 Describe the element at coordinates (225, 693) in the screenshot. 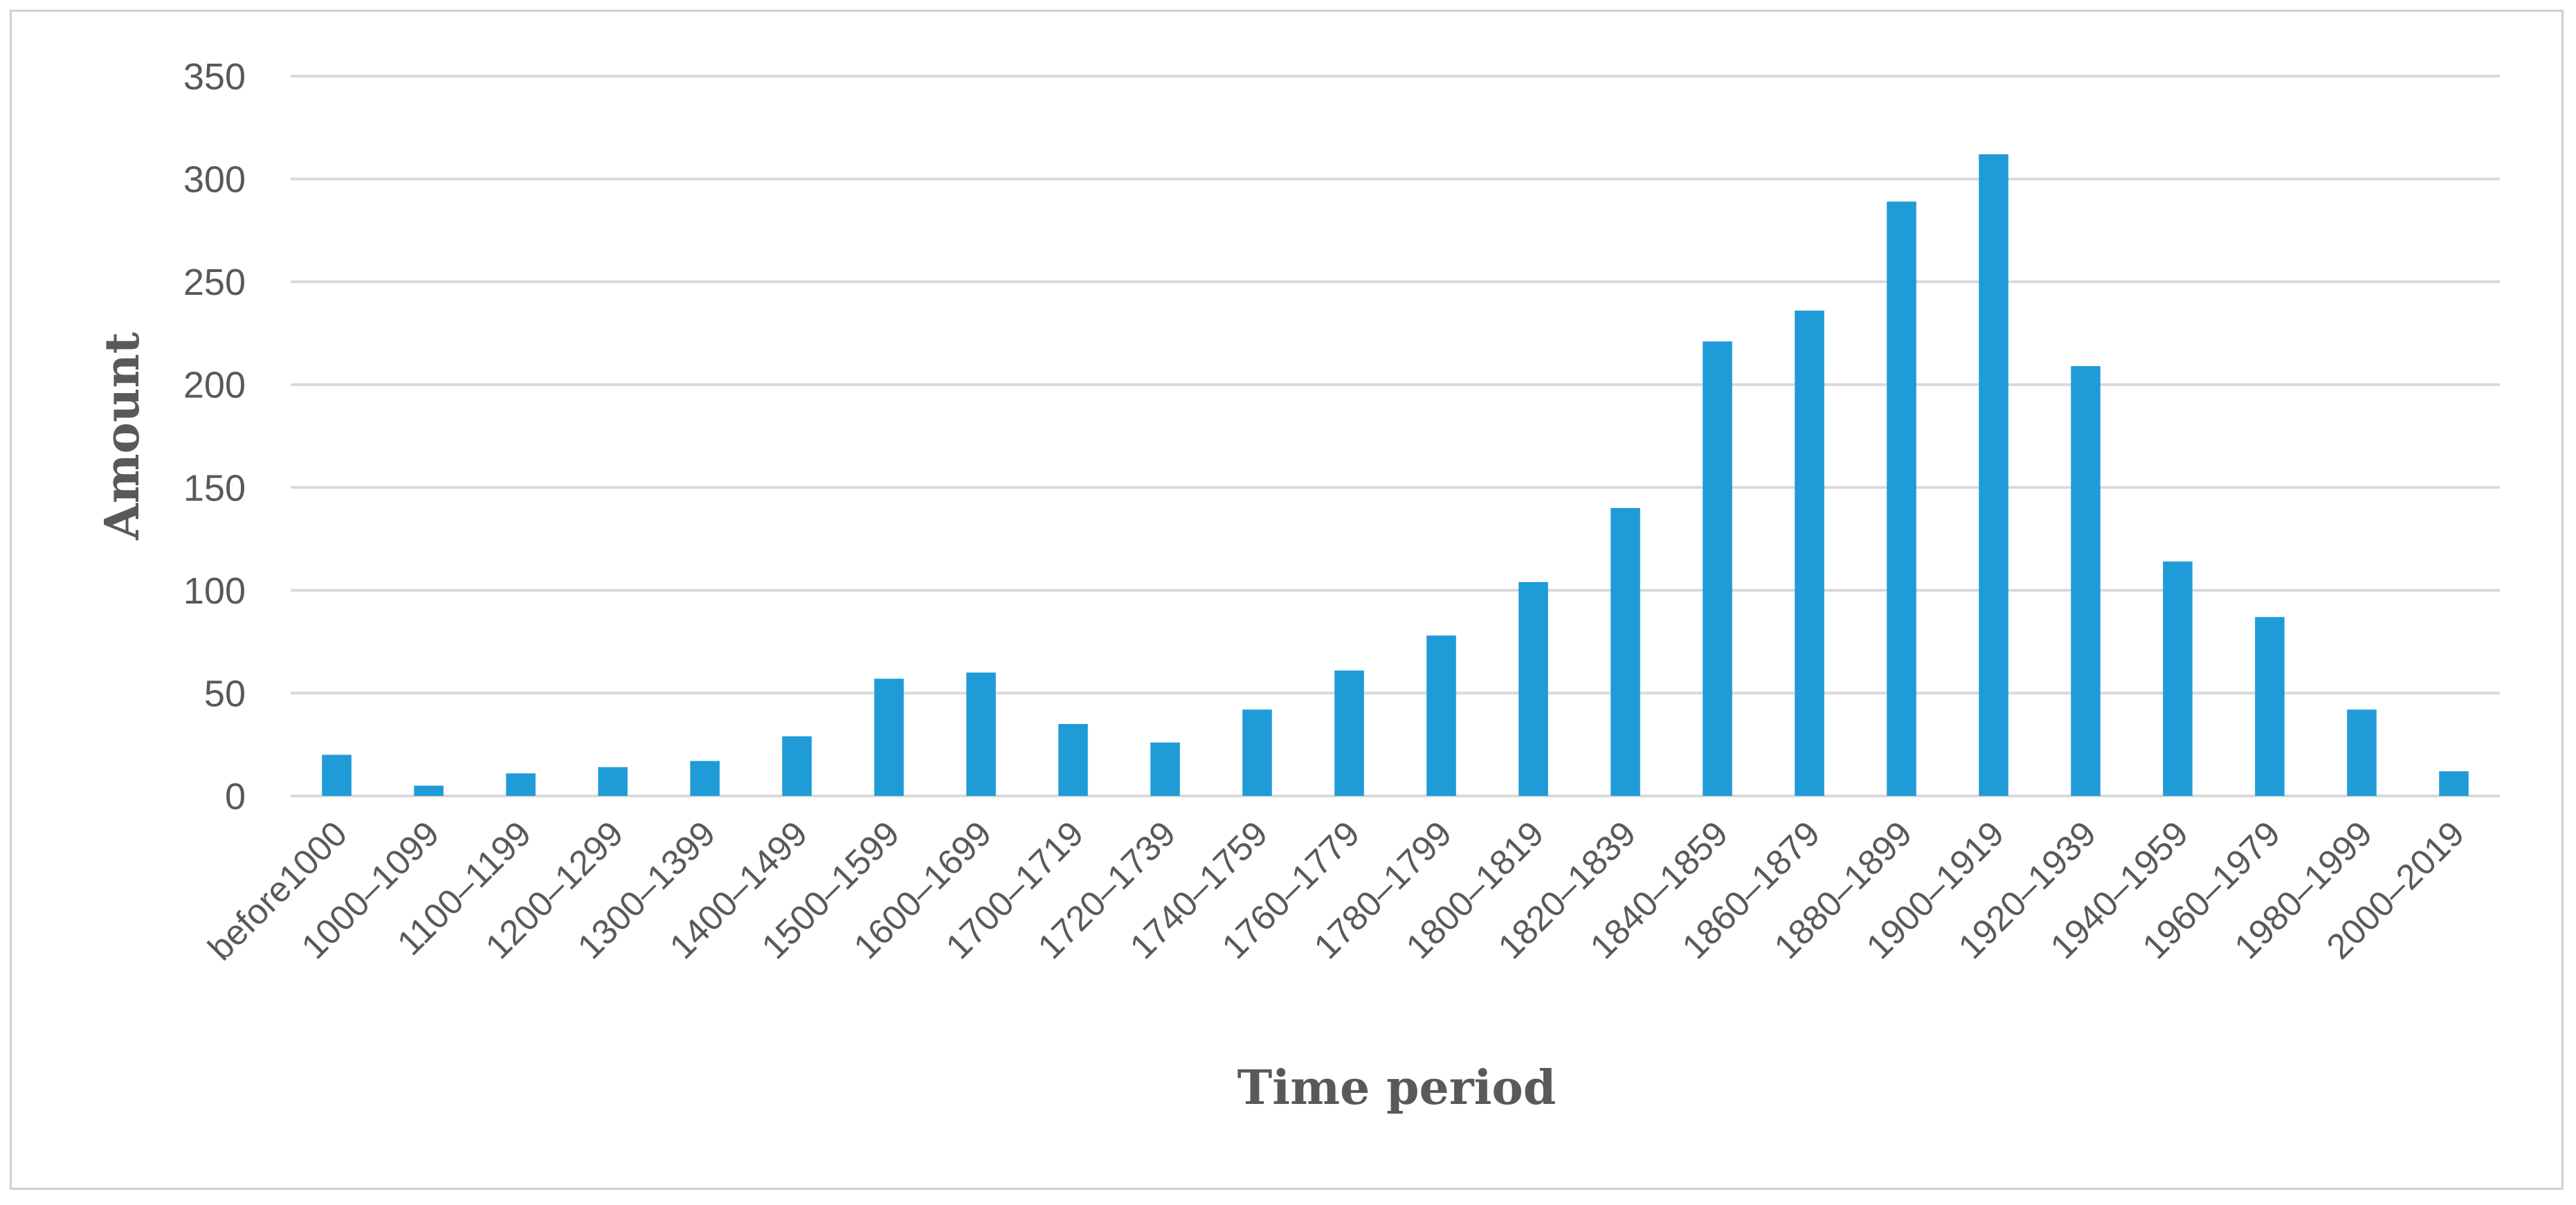

I see `y-tick-label: 50` at that location.